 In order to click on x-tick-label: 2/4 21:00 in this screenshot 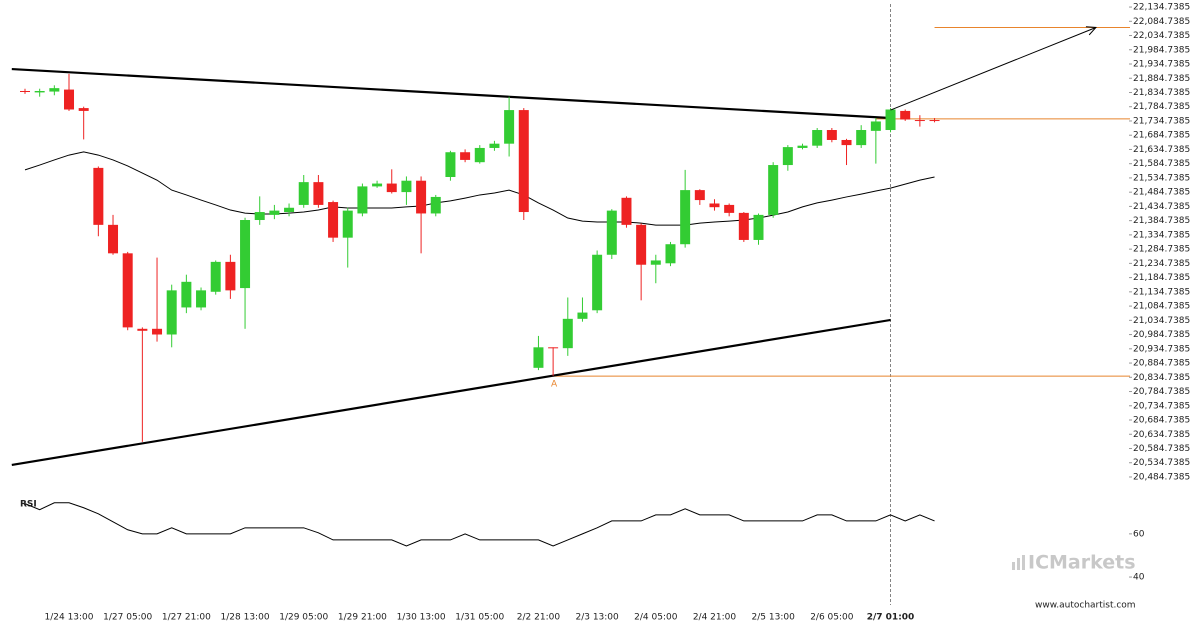, I will do `click(715, 618)`.